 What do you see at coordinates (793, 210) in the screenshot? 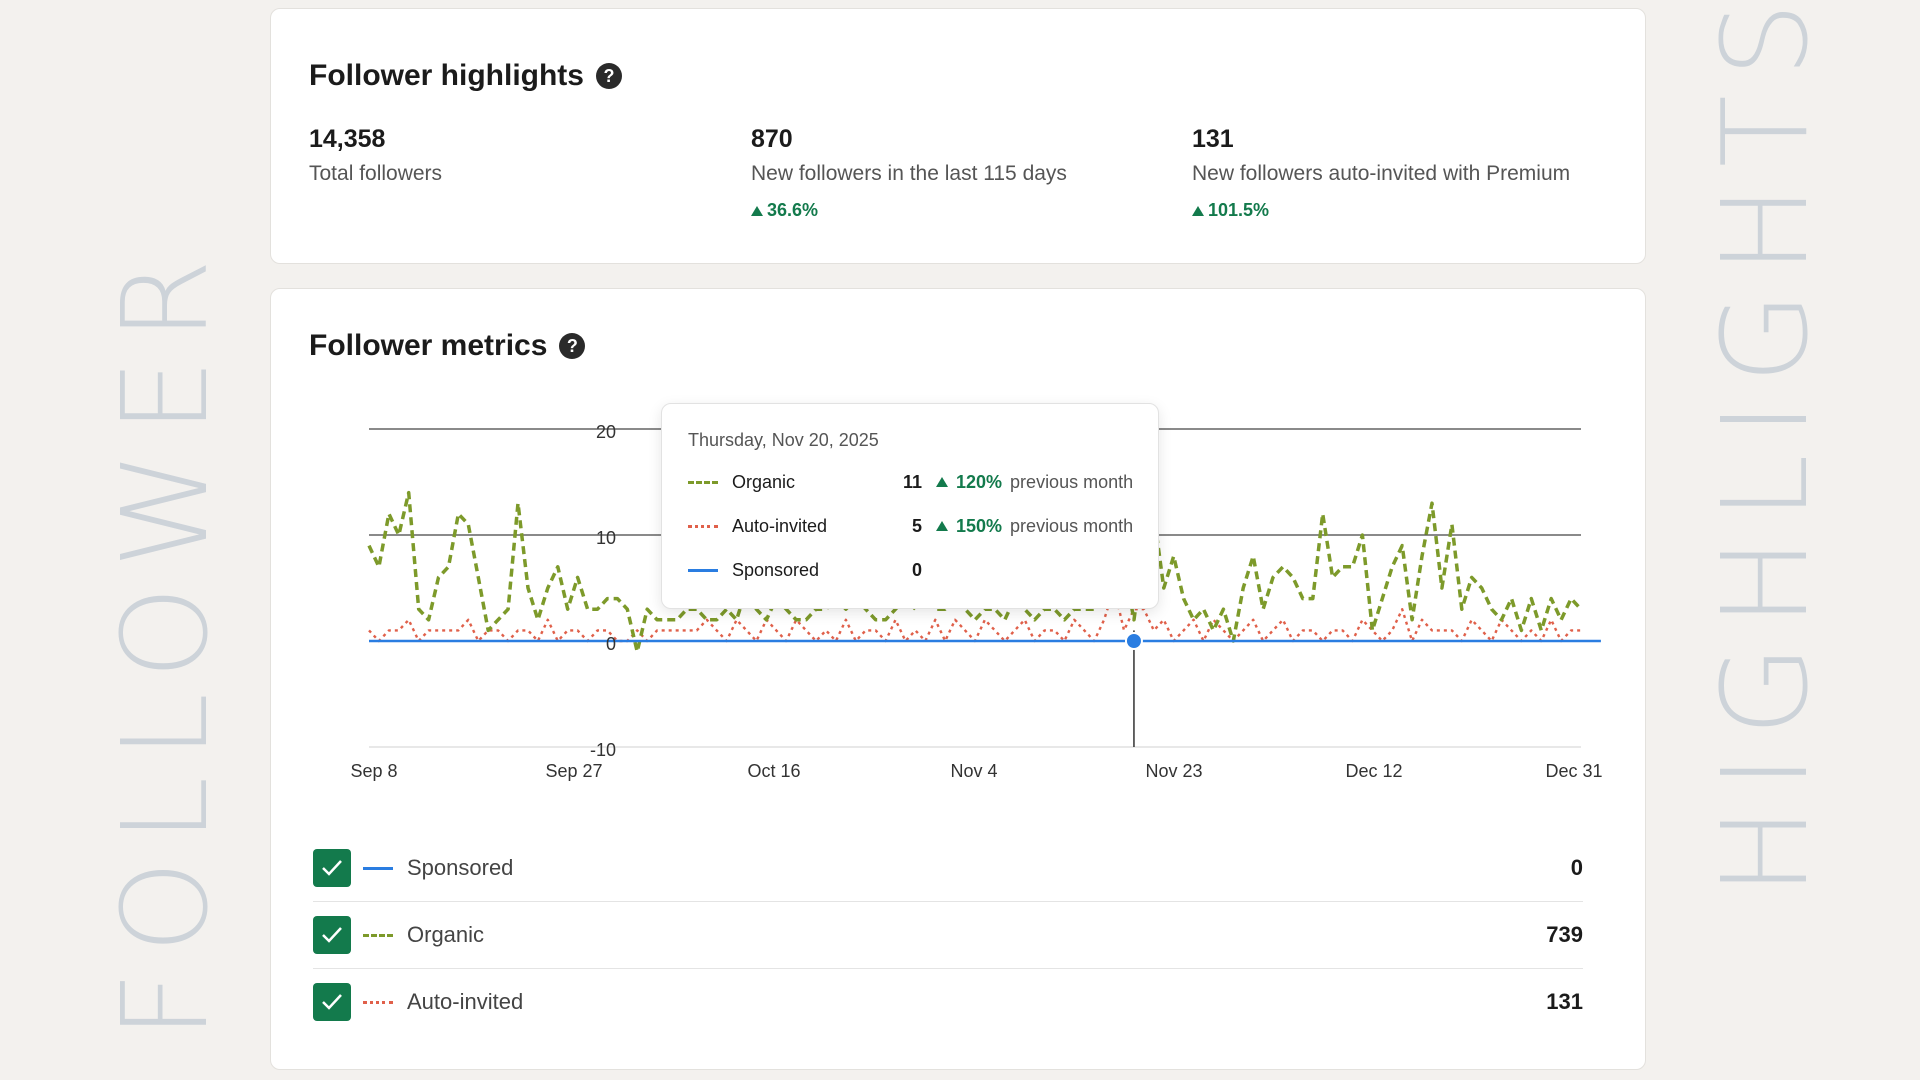
I see `stat-change-value: 36.6%` at bounding box center [793, 210].